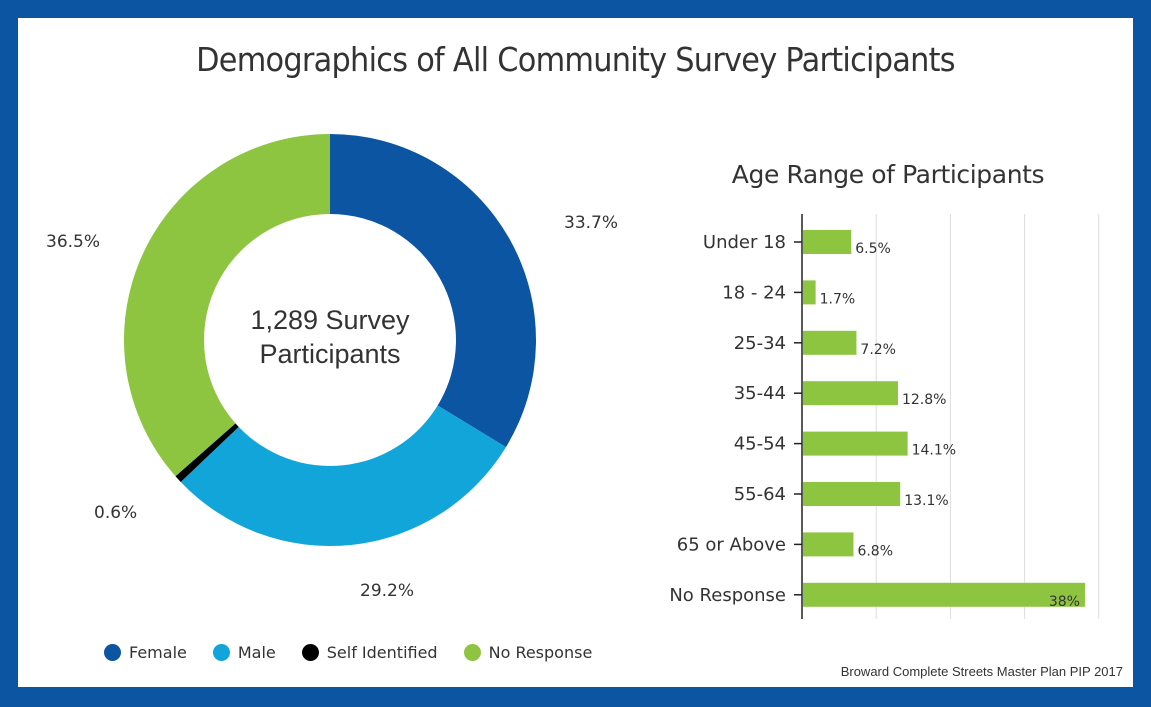 This screenshot has height=707, width=1151. Describe the element at coordinates (744, 242) in the screenshot. I see `category-label: Under 18` at that location.